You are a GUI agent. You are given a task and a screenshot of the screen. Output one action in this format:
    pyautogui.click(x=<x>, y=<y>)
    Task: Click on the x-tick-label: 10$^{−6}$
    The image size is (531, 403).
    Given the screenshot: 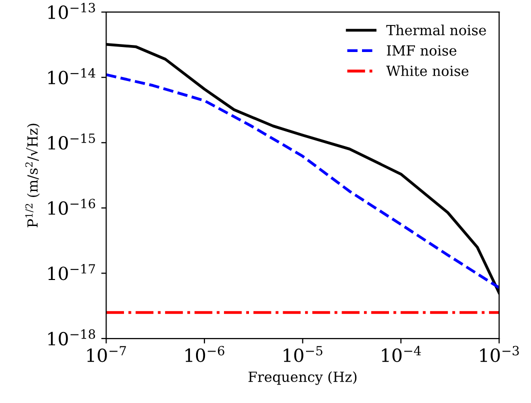 What is the action you would take?
    pyautogui.click(x=205, y=354)
    